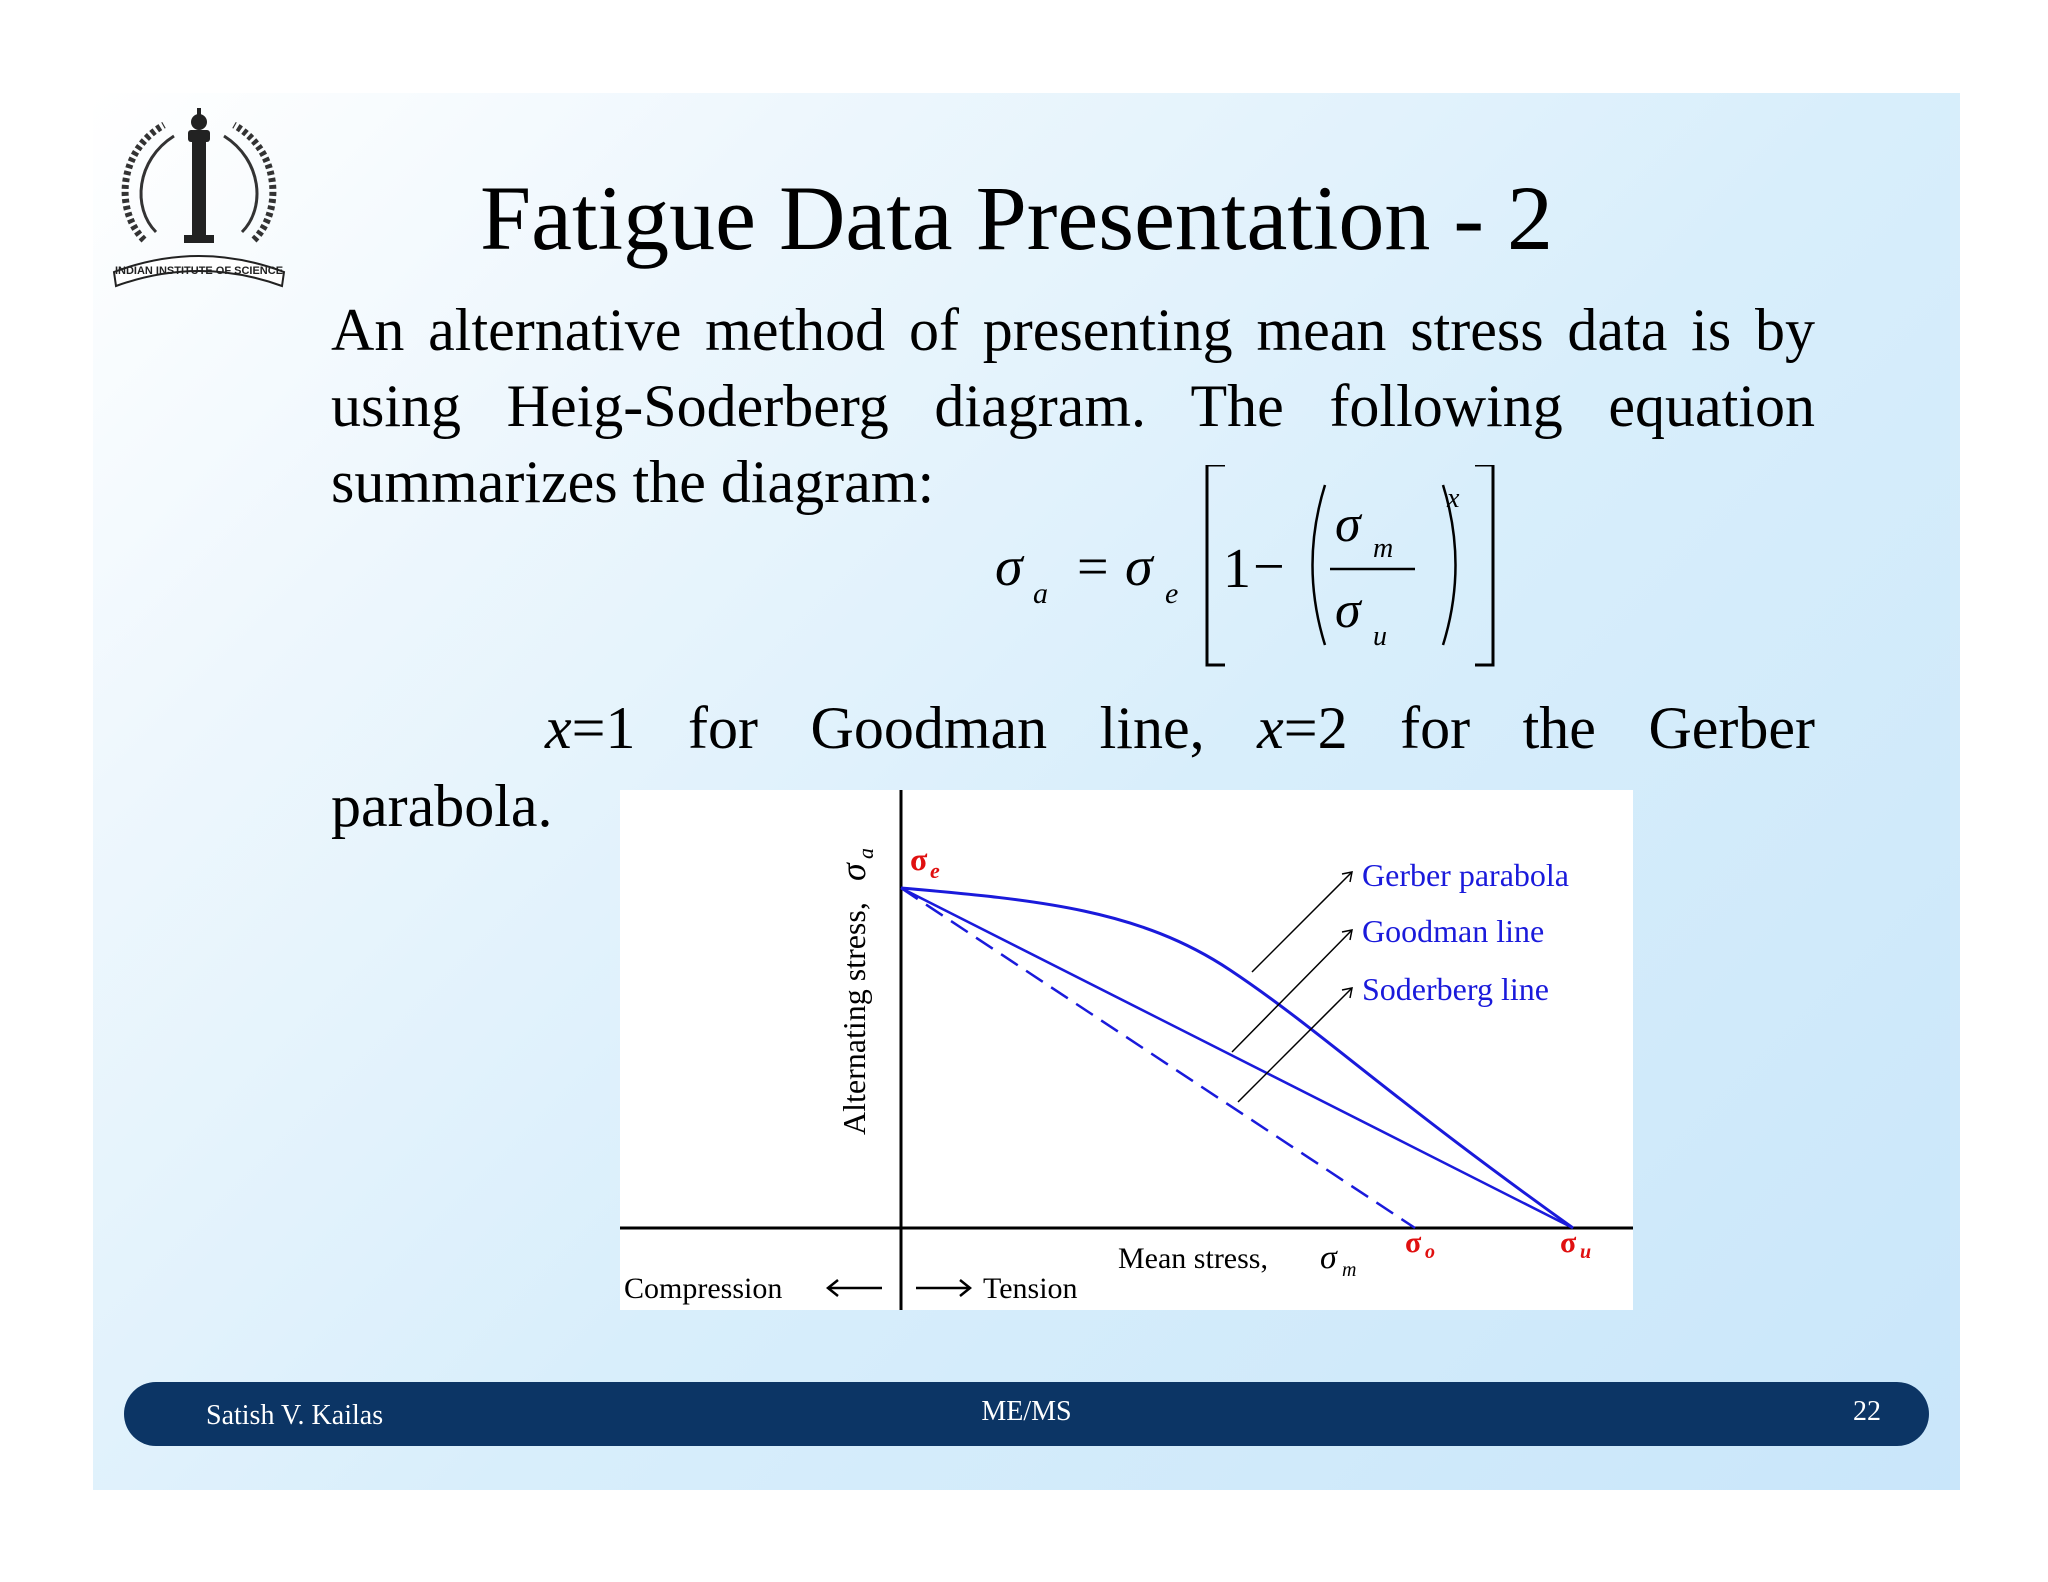  I want to click on svg-text: INDIAN INSTITUTE OF SCIENCE, so click(199, 271).